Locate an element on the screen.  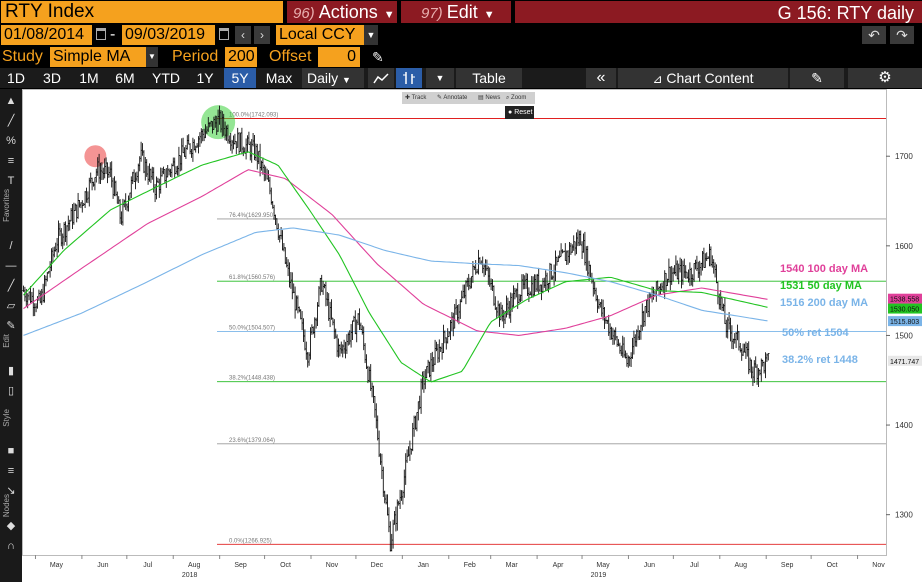
period-field: 200 is located at coordinates (241, 57).